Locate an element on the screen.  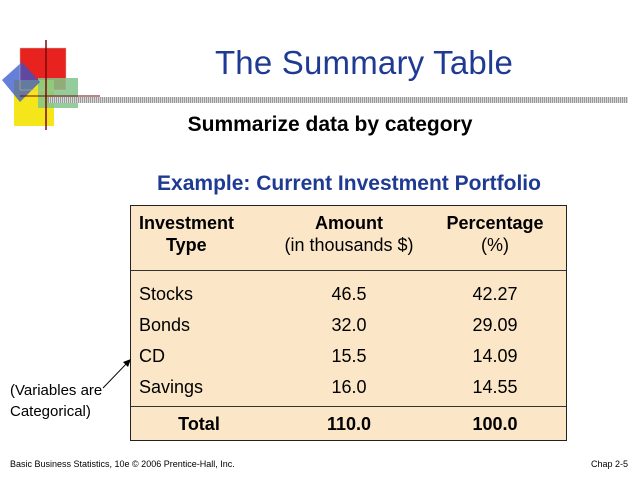
row-amount: 16.0 is located at coordinates (349, 387).